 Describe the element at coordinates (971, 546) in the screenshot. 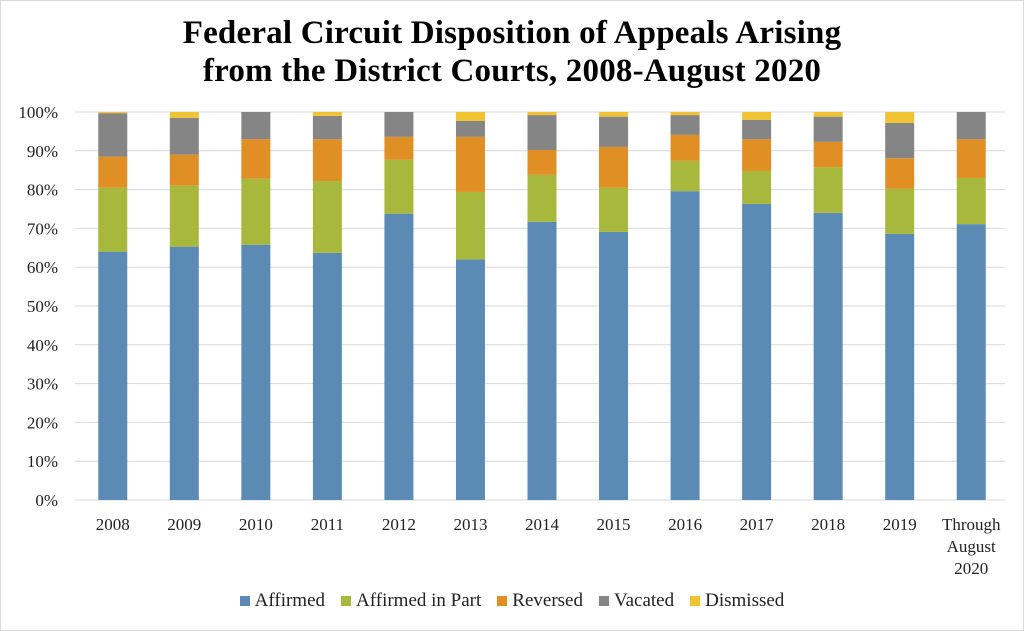

I see `x-tick-label: August` at that location.